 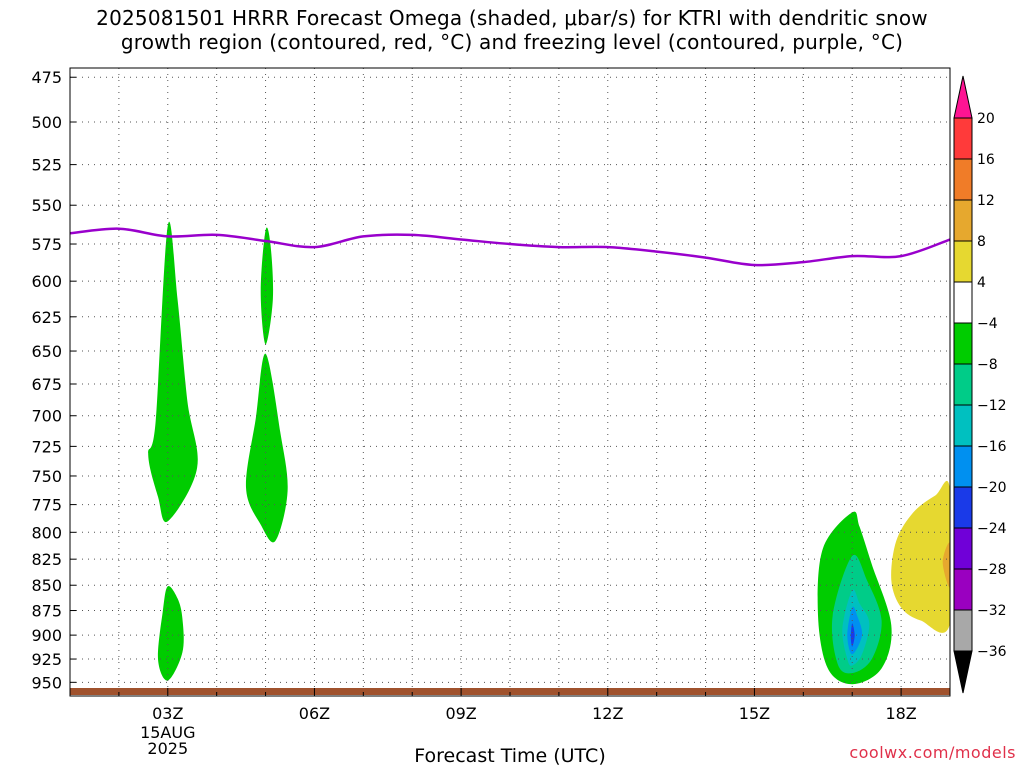 I want to click on colorbar-label: 12, so click(x=986, y=201).